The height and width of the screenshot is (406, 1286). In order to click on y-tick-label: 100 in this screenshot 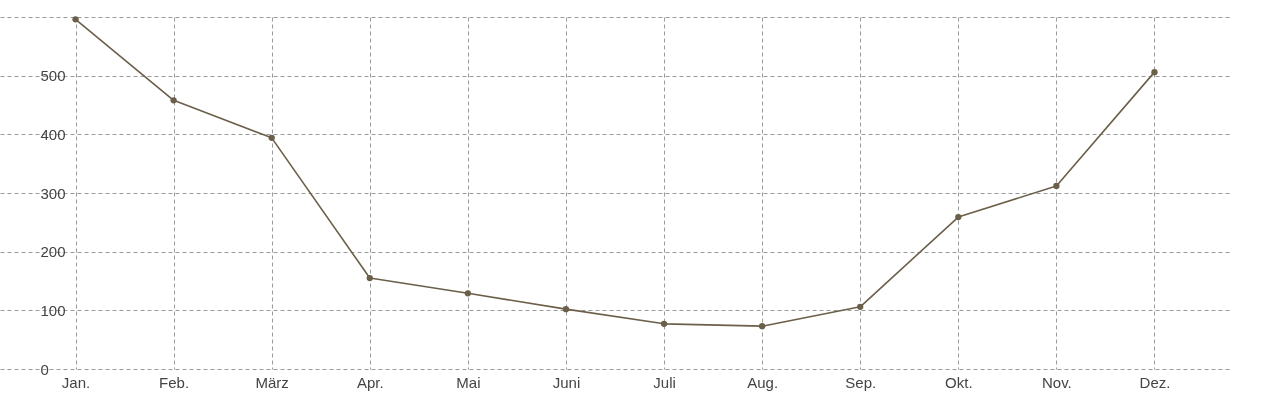, I will do `click(53, 310)`.